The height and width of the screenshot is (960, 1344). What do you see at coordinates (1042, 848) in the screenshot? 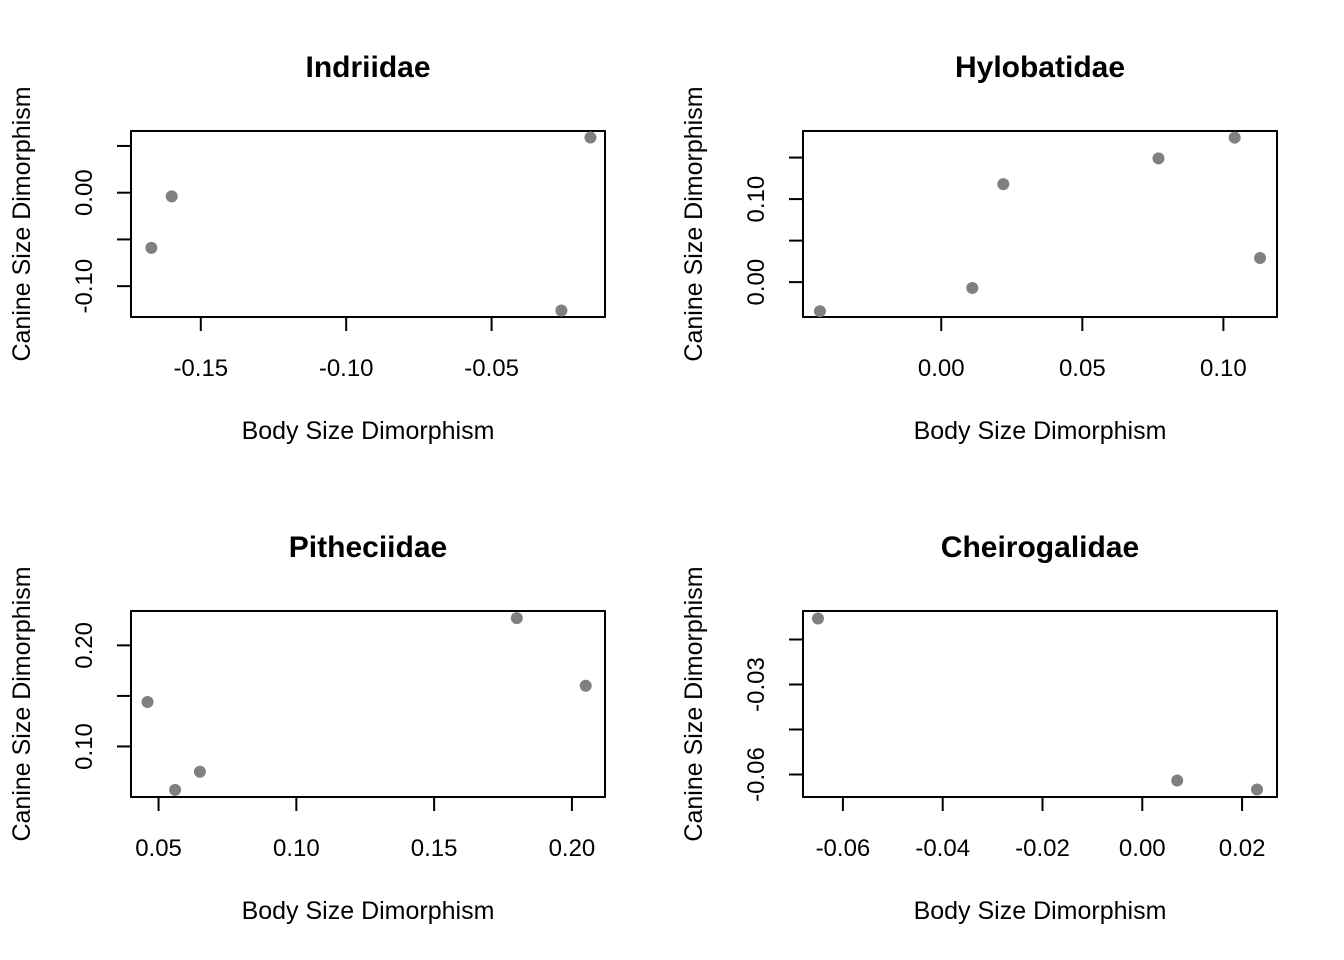
I see `x-tick-label: -0.02` at bounding box center [1042, 848].